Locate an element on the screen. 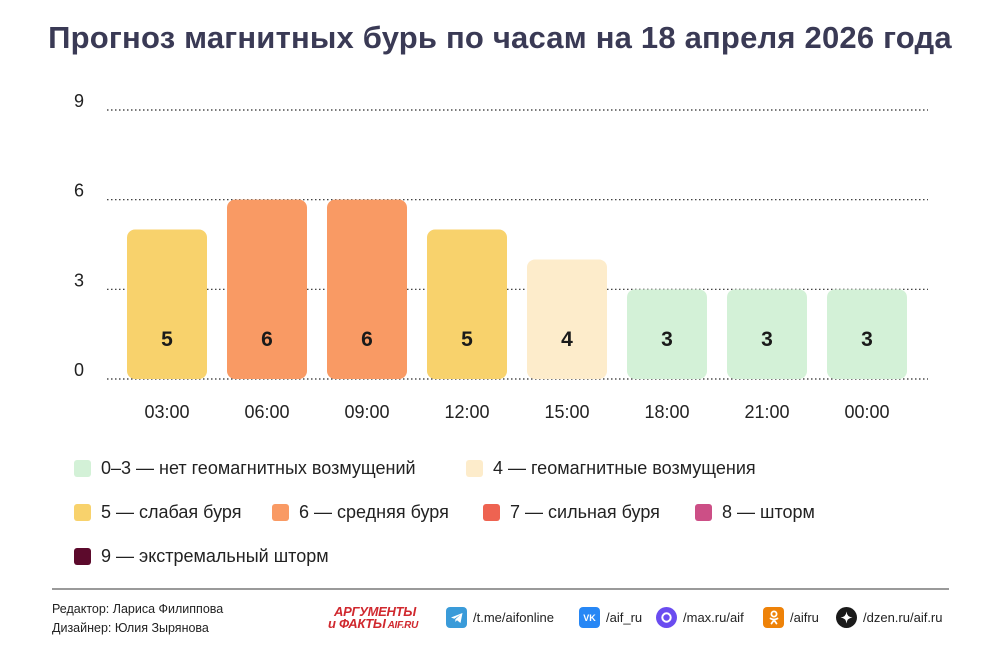 The width and height of the screenshot is (1000, 663). x-tick-label: 03:00 is located at coordinates (166, 412).